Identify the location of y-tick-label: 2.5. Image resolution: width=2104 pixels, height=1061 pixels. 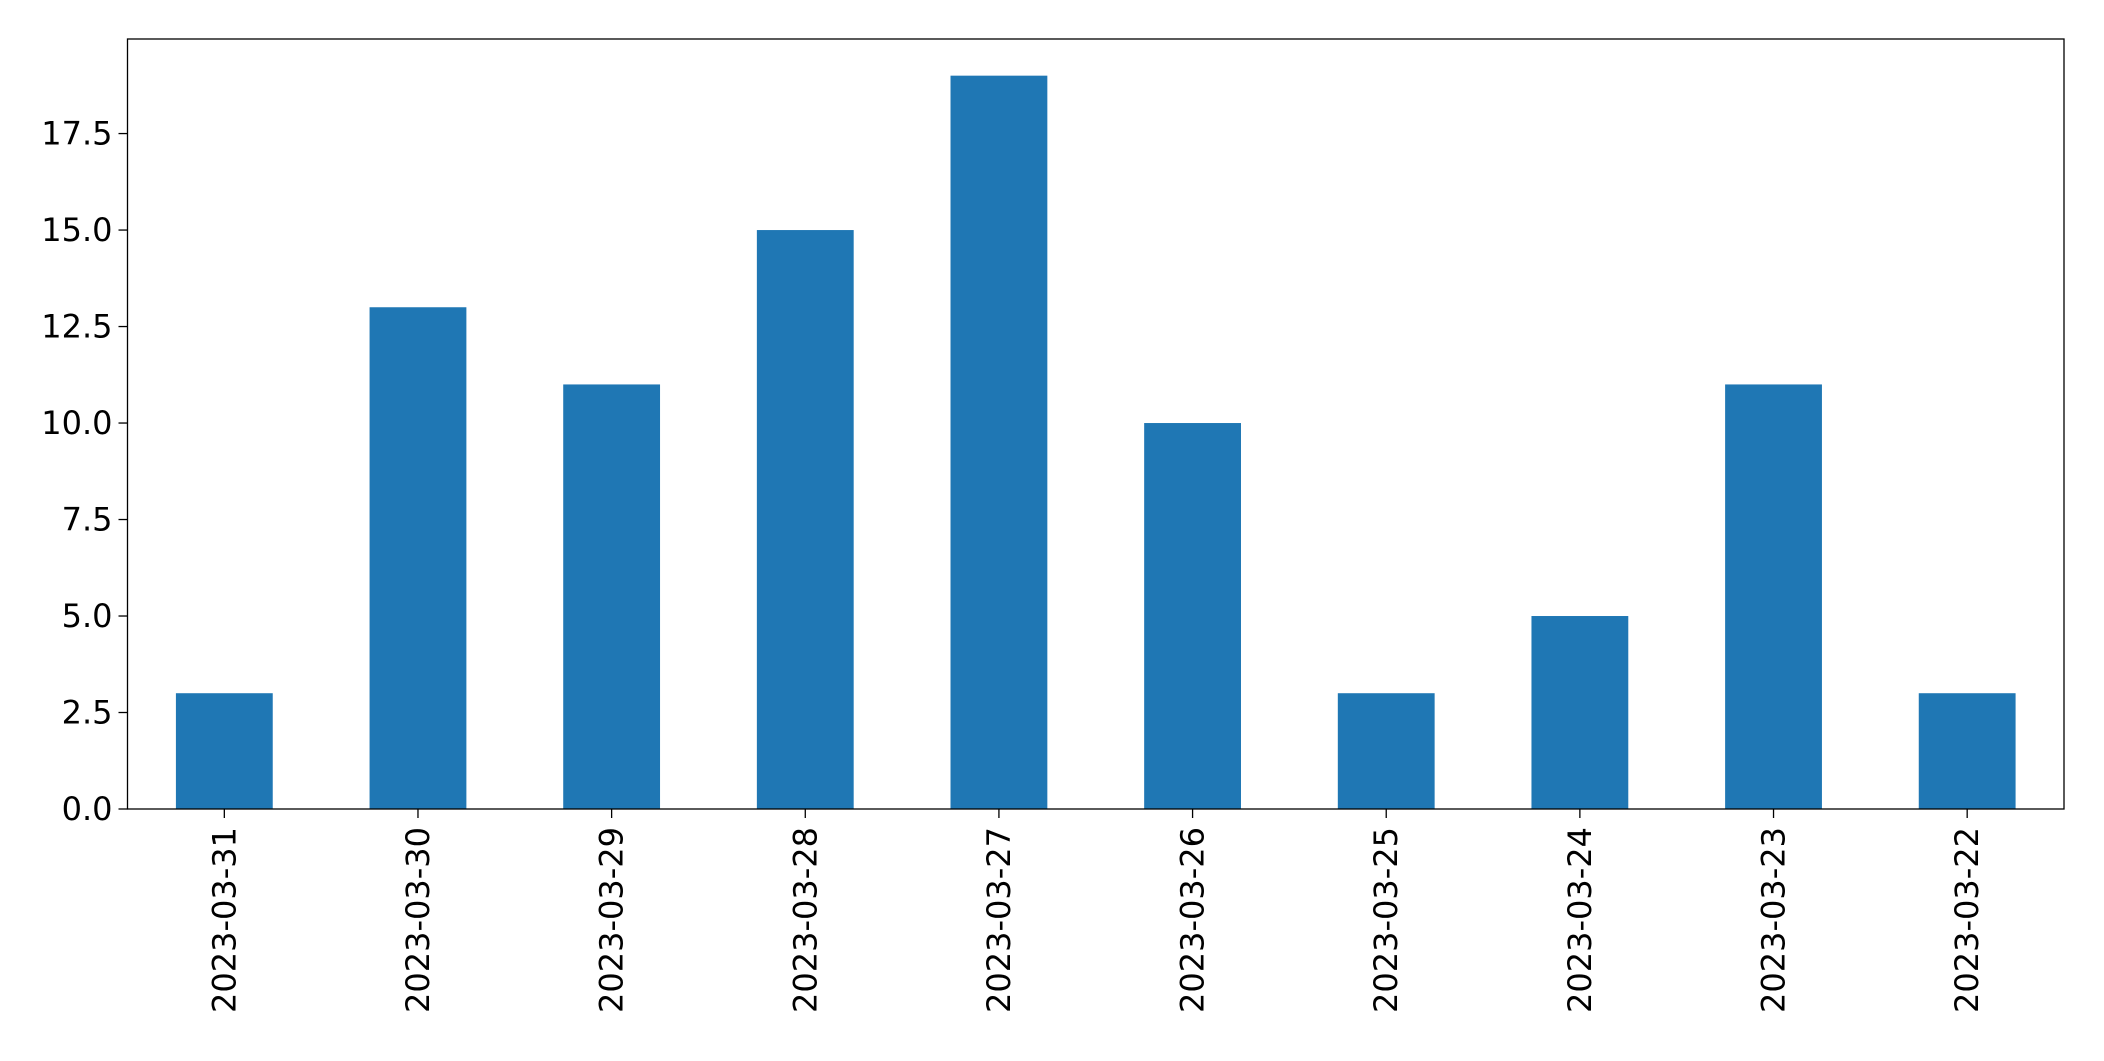
(87, 713).